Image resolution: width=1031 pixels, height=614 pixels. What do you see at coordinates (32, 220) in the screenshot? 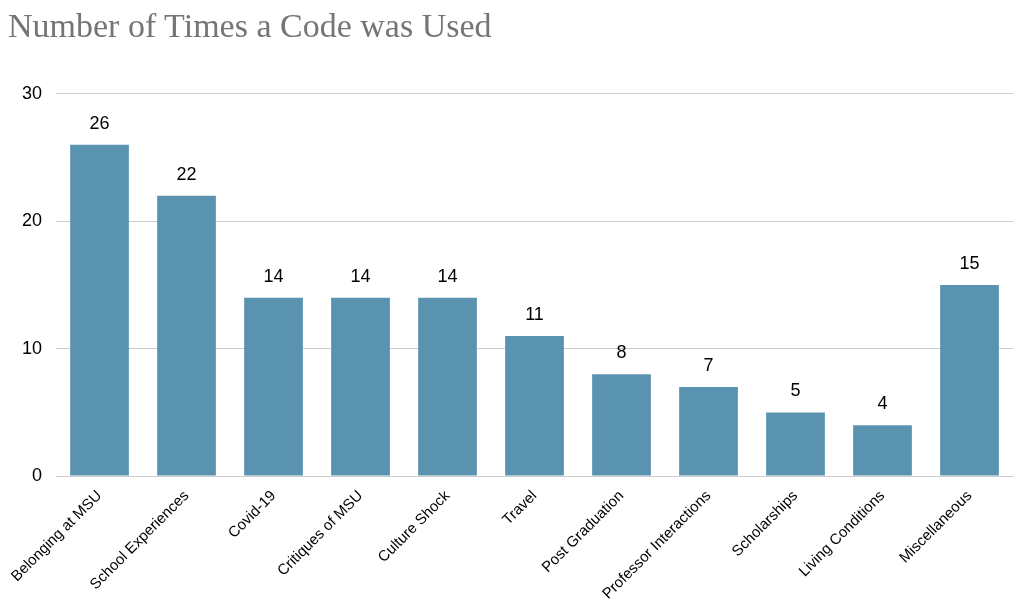
I see `y-tick-label: 20` at bounding box center [32, 220].